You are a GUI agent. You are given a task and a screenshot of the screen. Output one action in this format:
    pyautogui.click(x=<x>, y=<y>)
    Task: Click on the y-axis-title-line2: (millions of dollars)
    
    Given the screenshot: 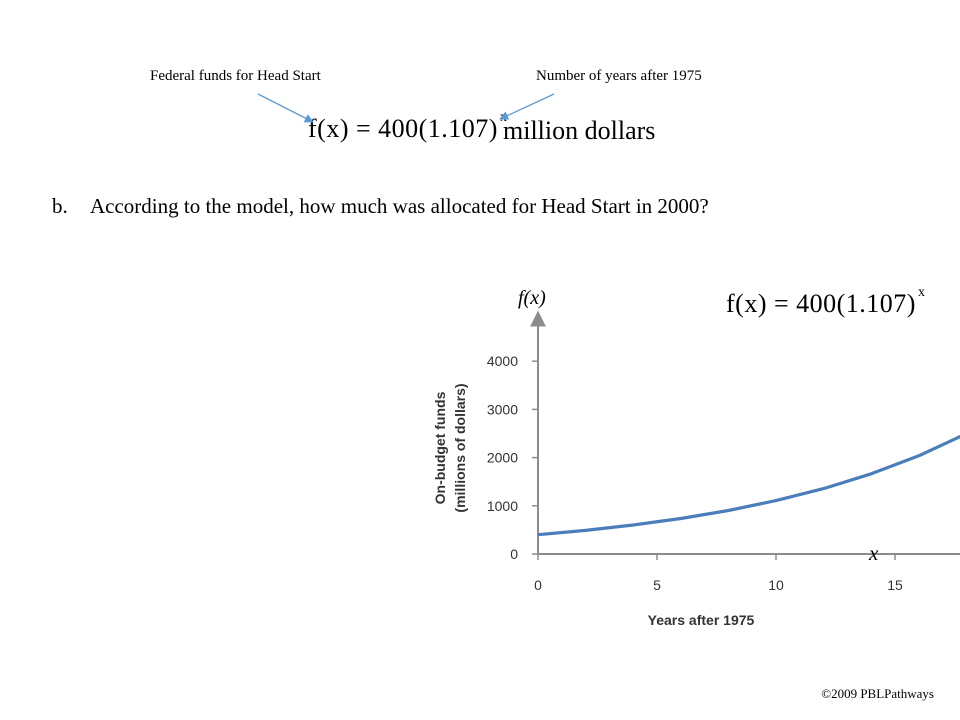 What is the action you would take?
    pyautogui.click(x=460, y=447)
    